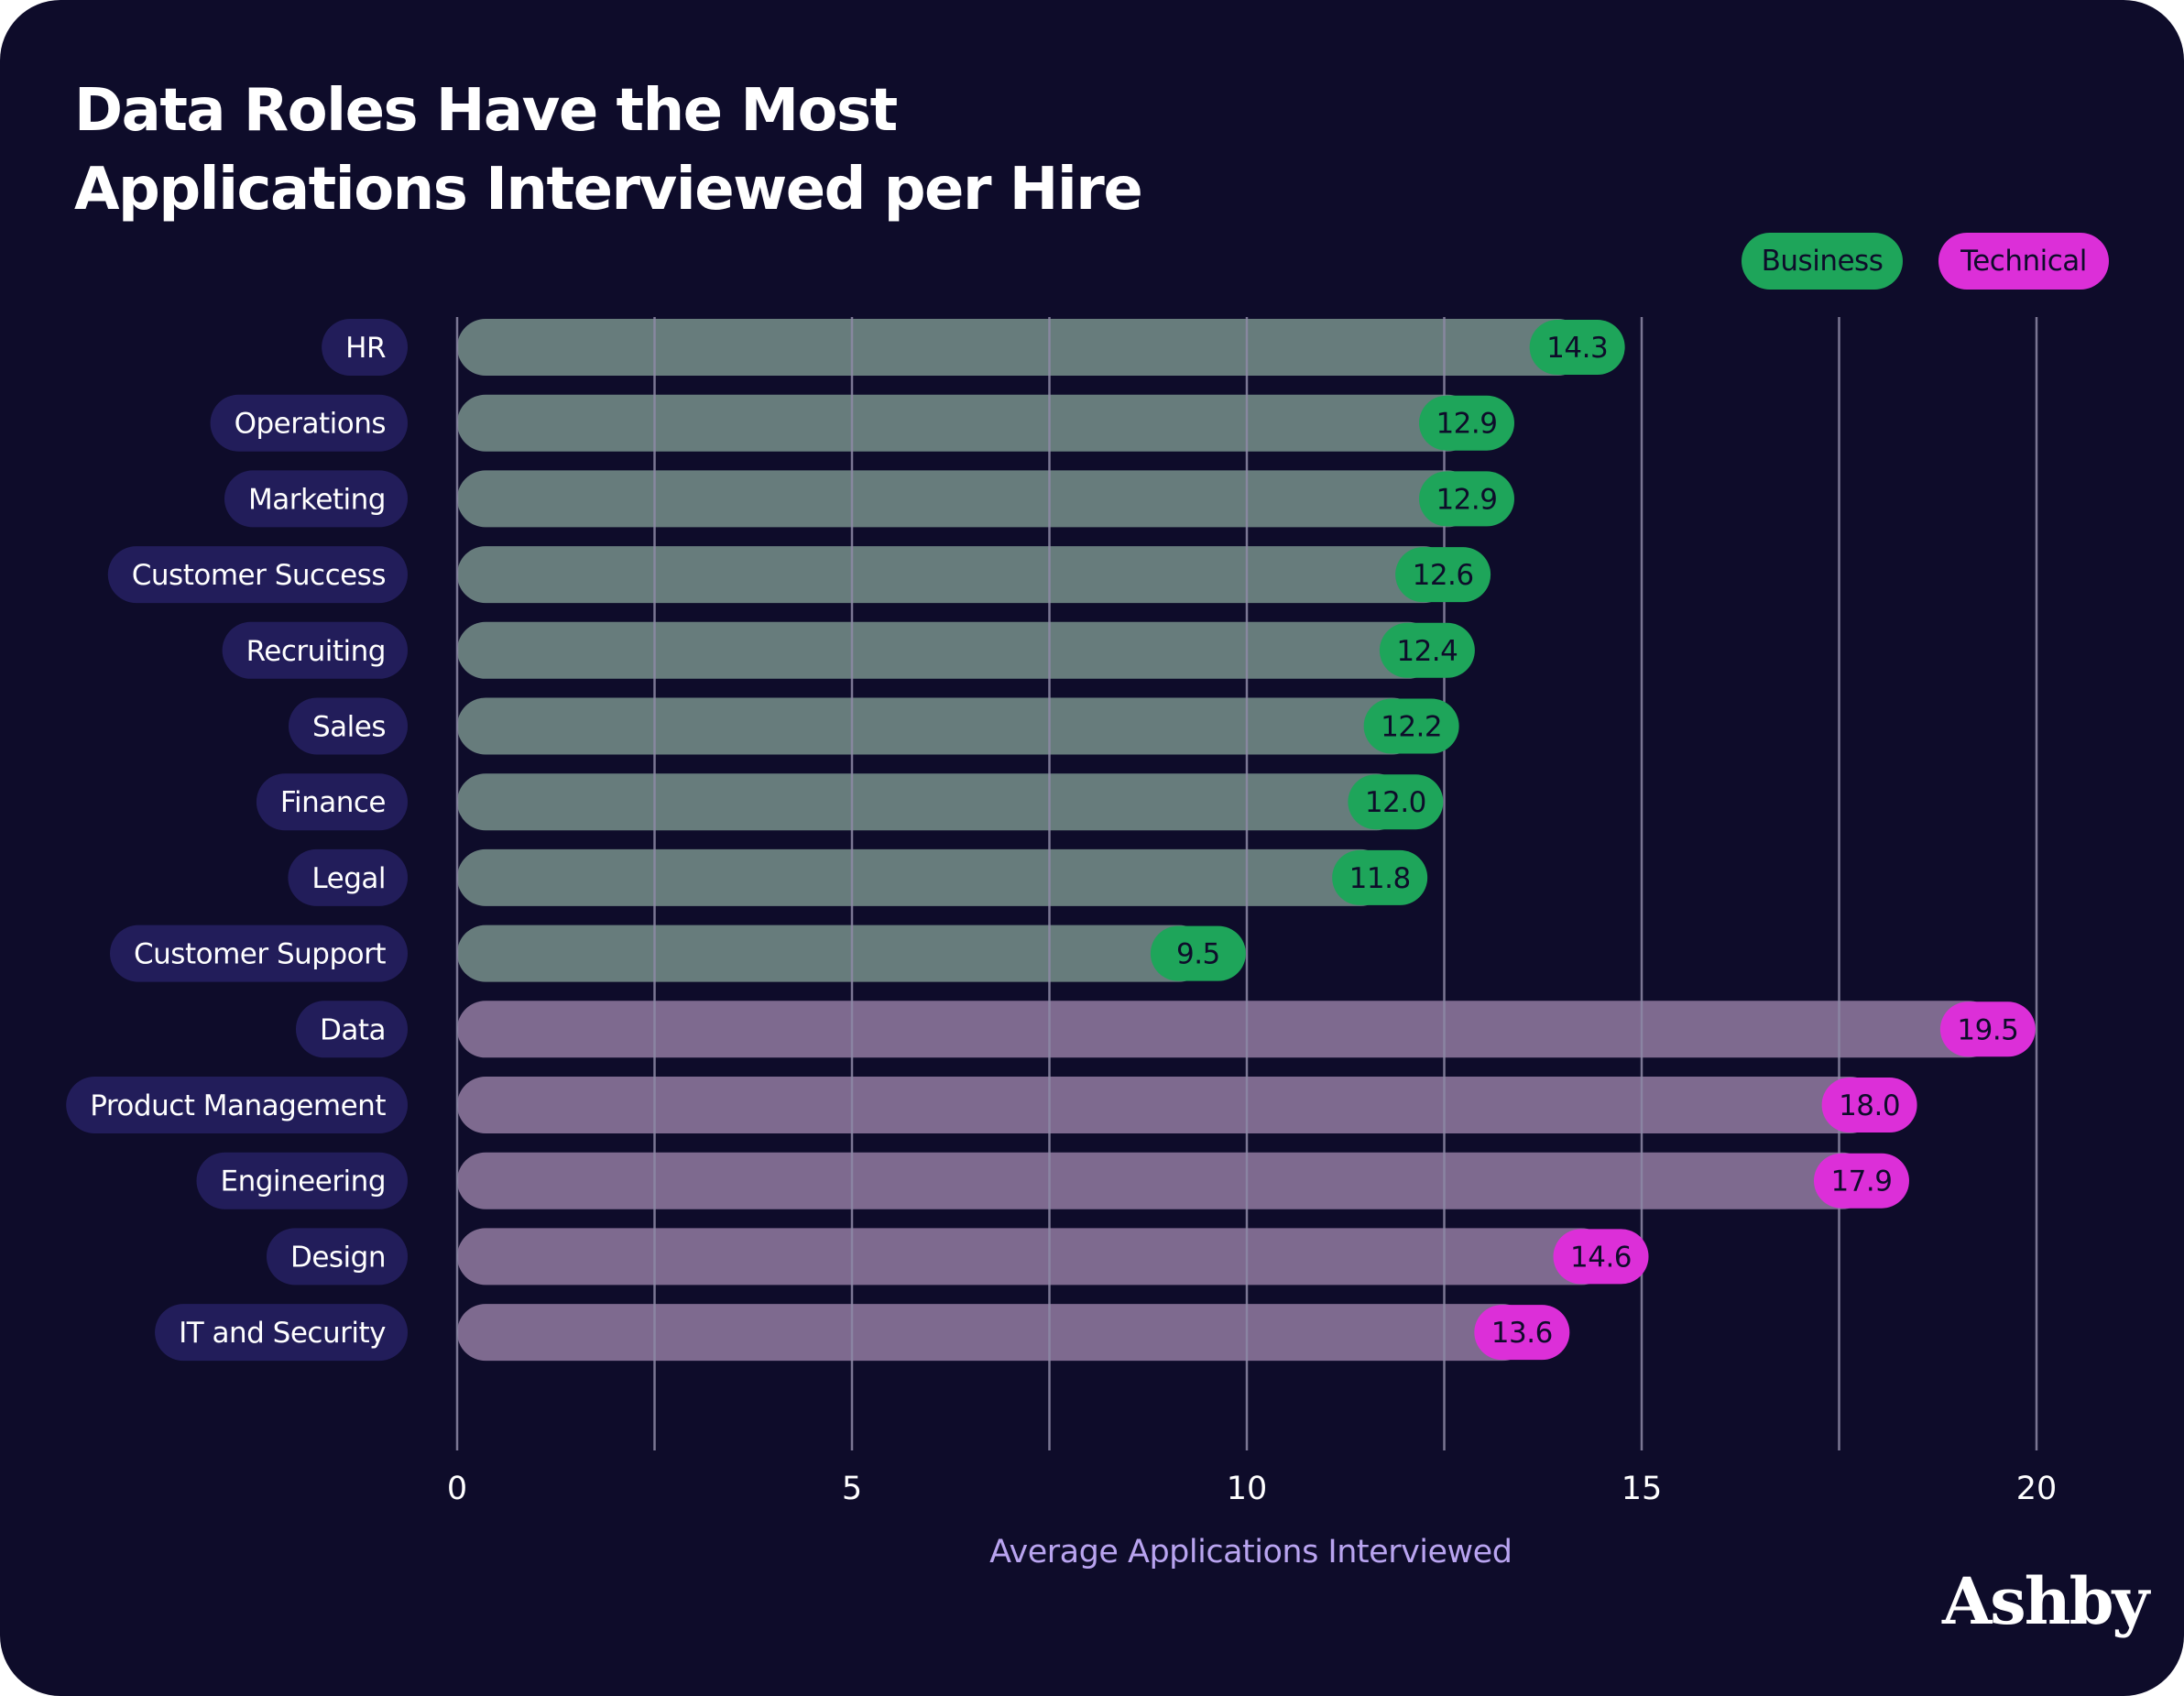  I want to click on category-label-3: Customer Success, so click(259, 576).